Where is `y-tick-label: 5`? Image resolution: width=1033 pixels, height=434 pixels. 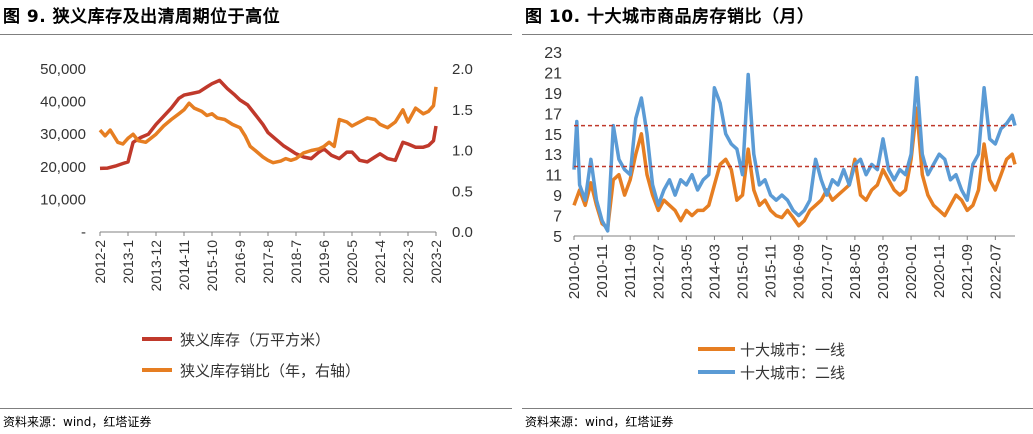 y-tick-label: 5 is located at coordinates (557, 237).